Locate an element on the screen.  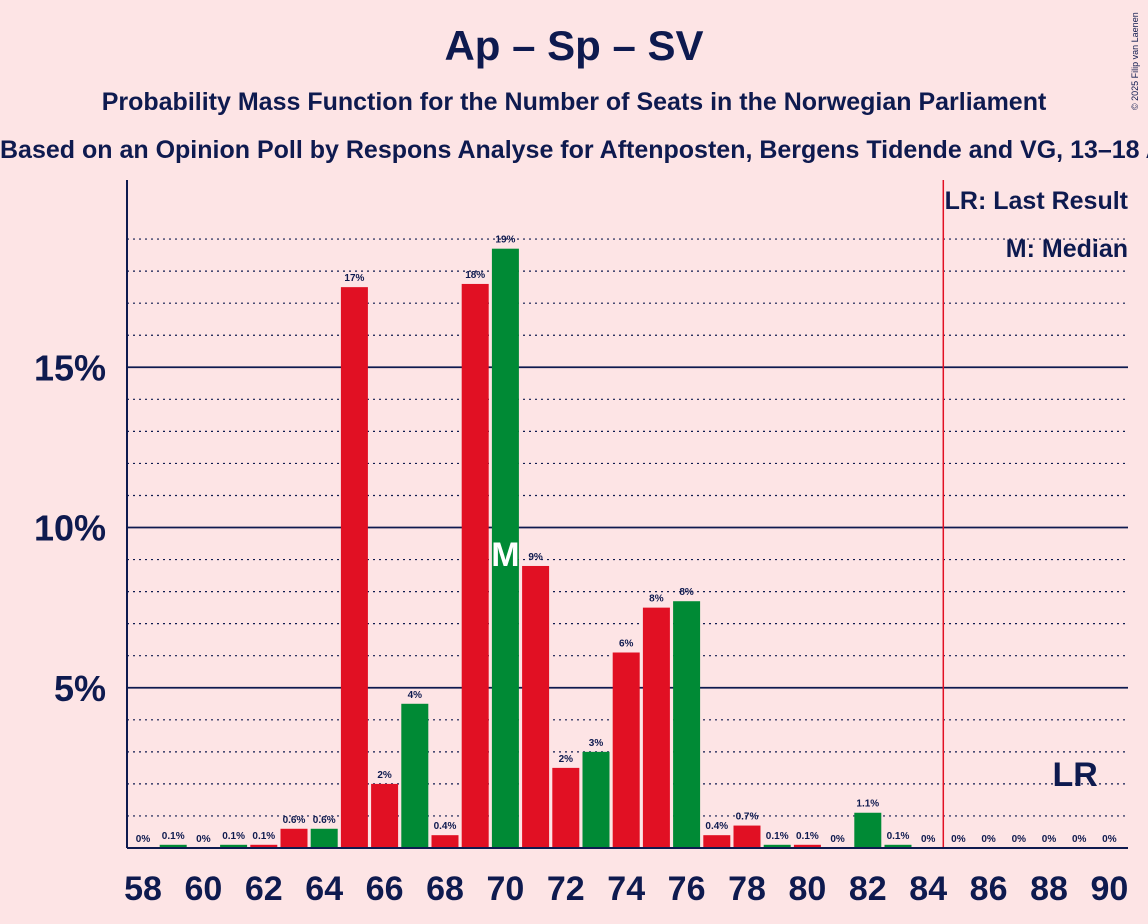
legend-last-result: LR: Last Result is located at coordinates (1037, 201).